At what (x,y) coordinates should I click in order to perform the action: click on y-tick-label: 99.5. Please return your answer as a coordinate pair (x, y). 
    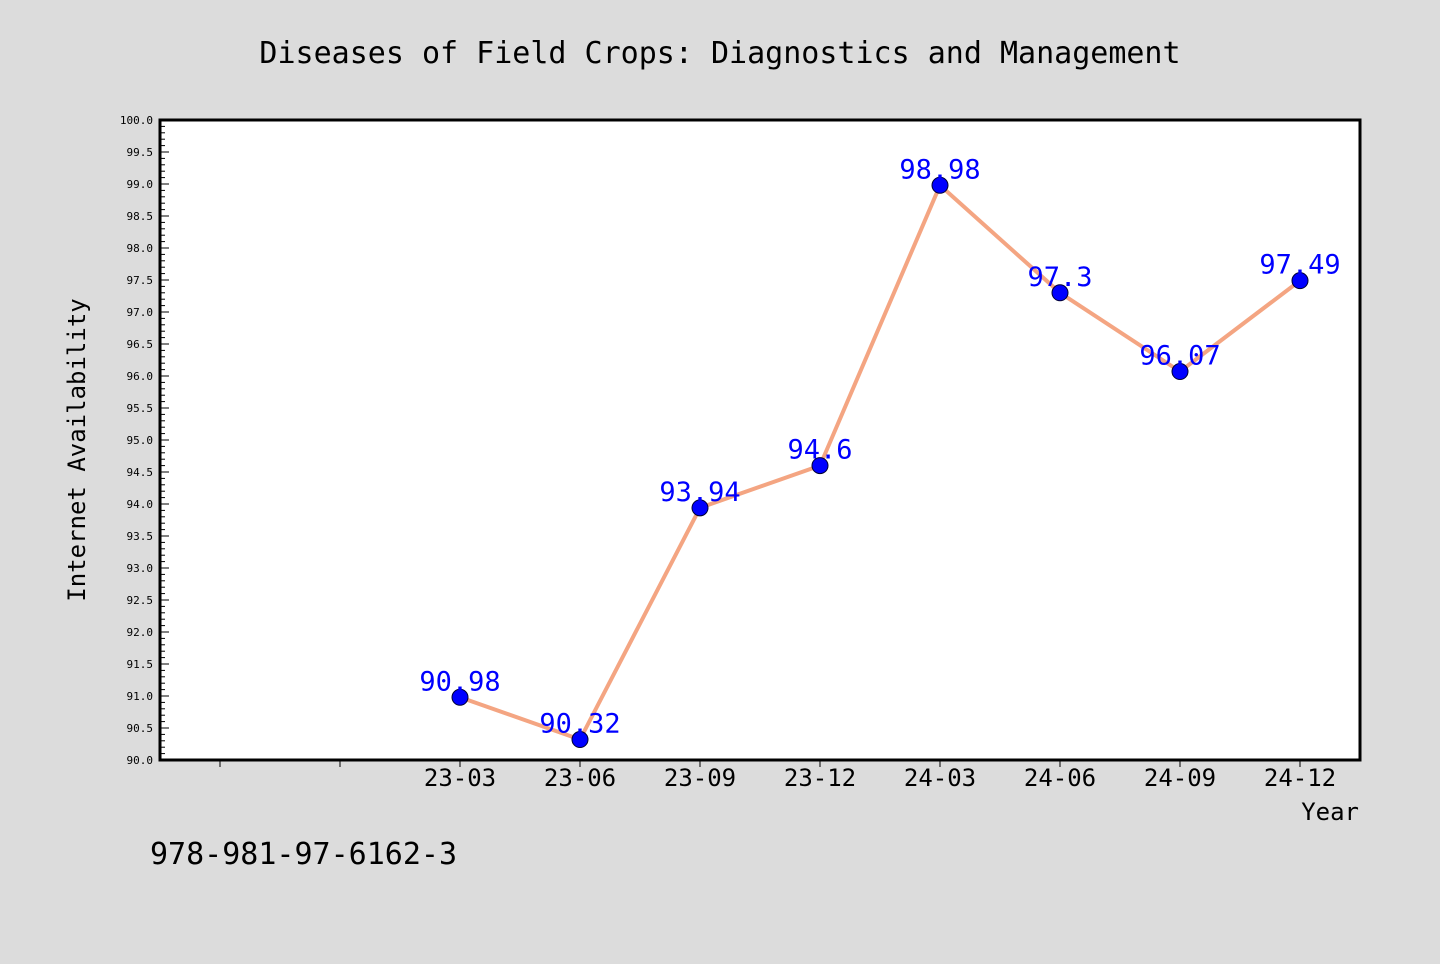
    Looking at the image, I should click on (140, 152).